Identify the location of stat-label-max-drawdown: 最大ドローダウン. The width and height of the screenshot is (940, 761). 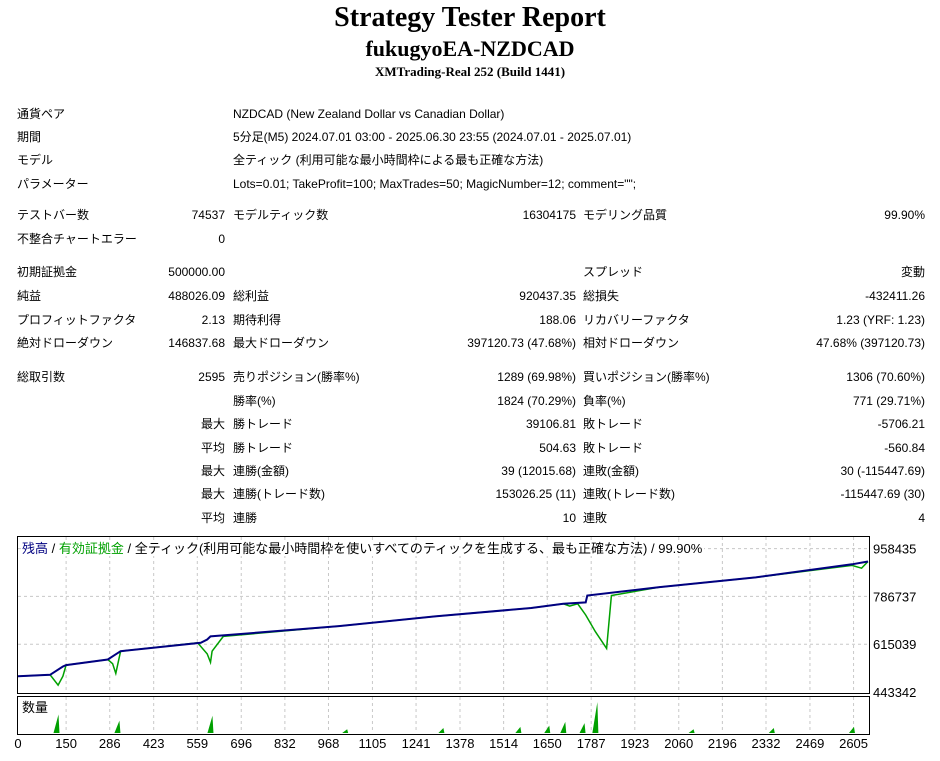
(281, 343).